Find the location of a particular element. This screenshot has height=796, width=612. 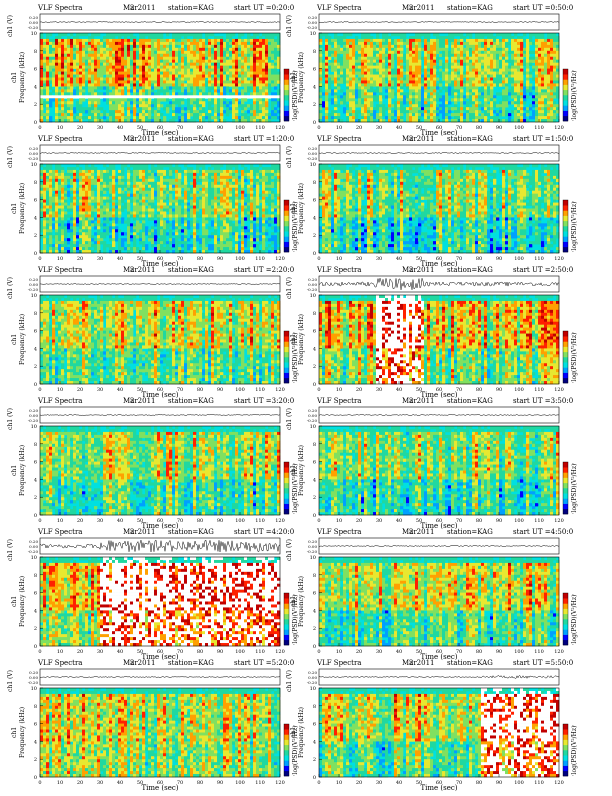

time-tick-label: 0 is located at coordinates (39, 128).